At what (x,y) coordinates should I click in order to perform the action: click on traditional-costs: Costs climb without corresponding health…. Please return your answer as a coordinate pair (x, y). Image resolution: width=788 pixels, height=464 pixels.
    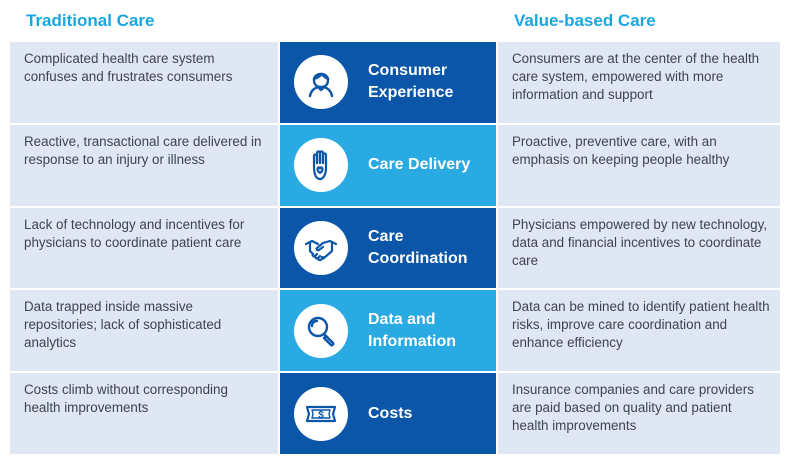
    Looking at the image, I should click on (144, 413).